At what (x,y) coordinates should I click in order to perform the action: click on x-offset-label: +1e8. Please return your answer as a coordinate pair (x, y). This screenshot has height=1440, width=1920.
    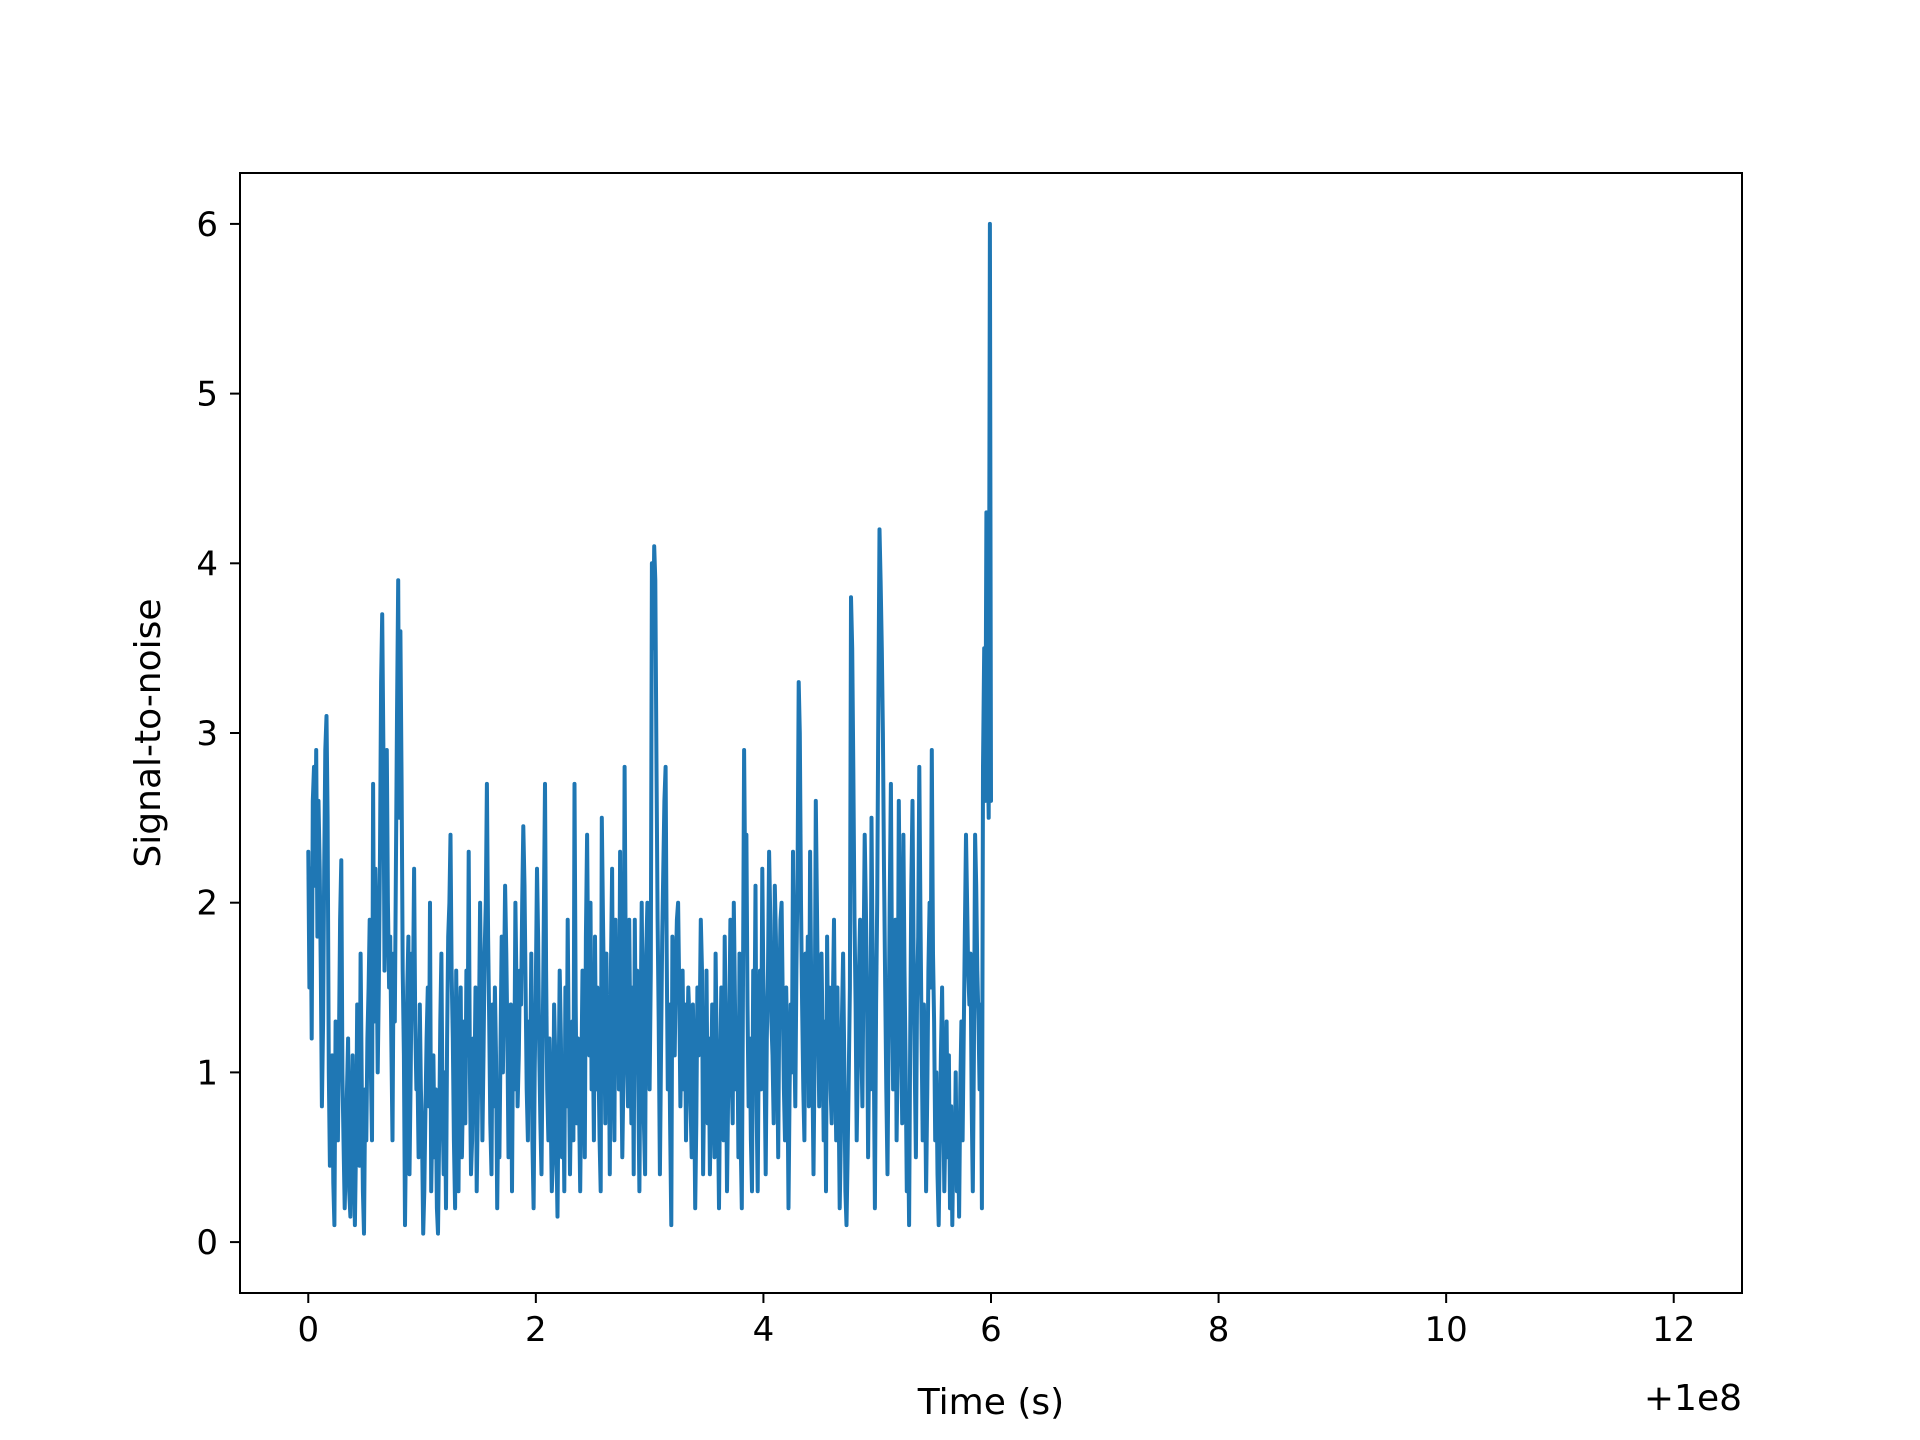
    Looking at the image, I should click on (1693, 1398).